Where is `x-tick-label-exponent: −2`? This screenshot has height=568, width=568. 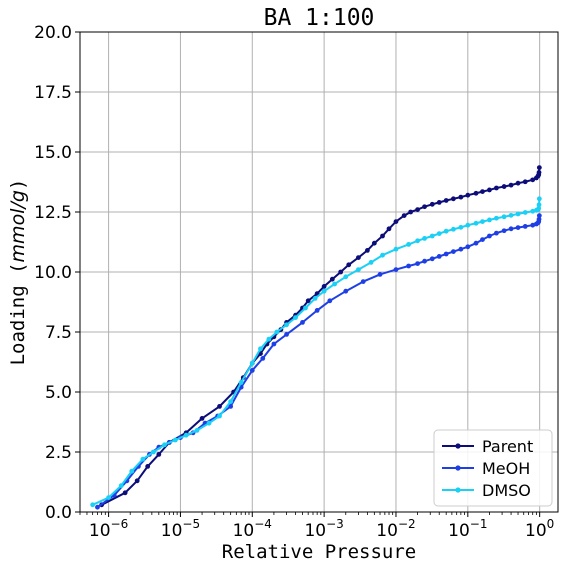
x-tick-label-exponent: −2 is located at coordinates (407, 524).